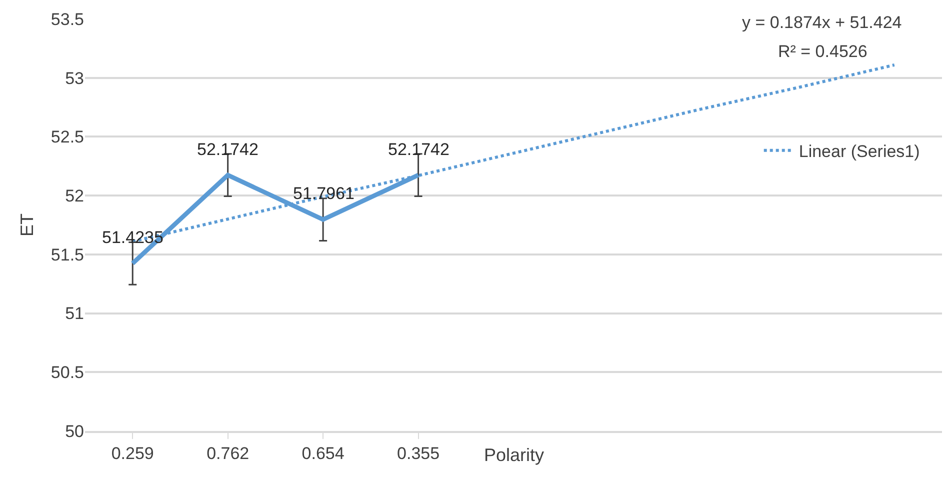 This screenshot has width=952, height=493. What do you see at coordinates (228, 454) in the screenshot?
I see `x-tick-label: 0.762` at bounding box center [228, 454].